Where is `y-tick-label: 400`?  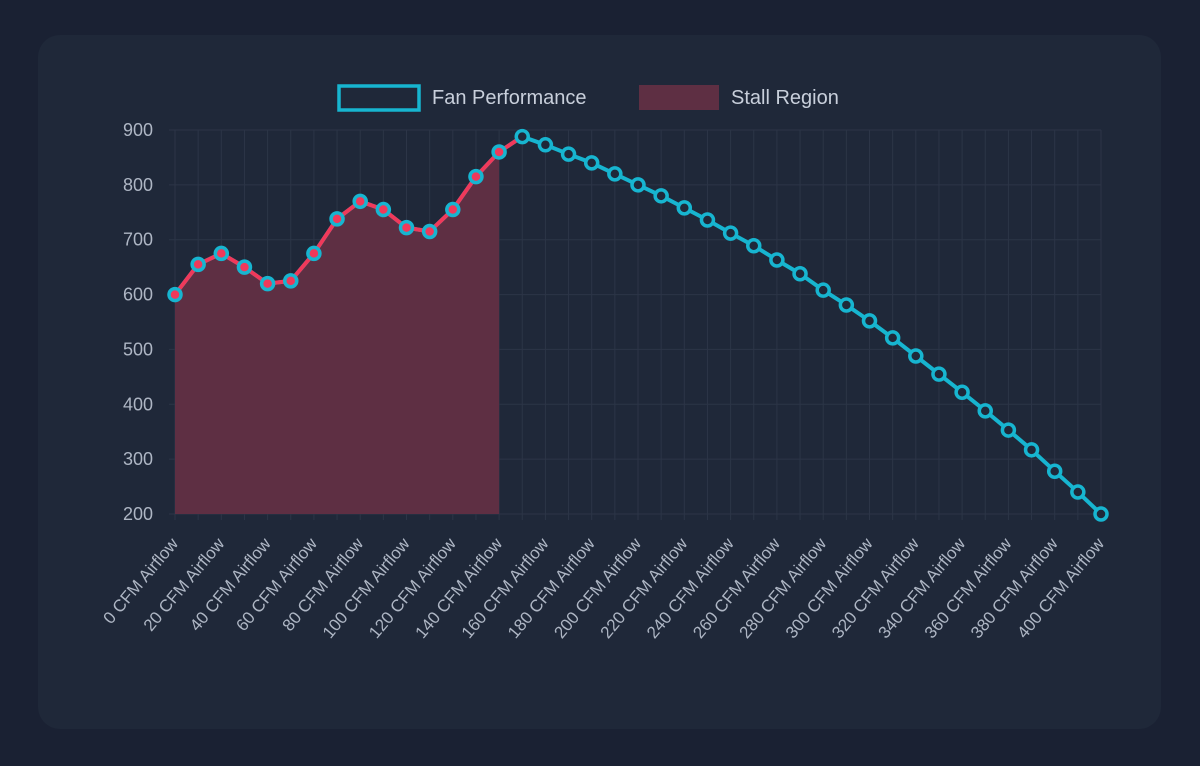
y-tick-label: 400 is located at coordinates (138, 404).